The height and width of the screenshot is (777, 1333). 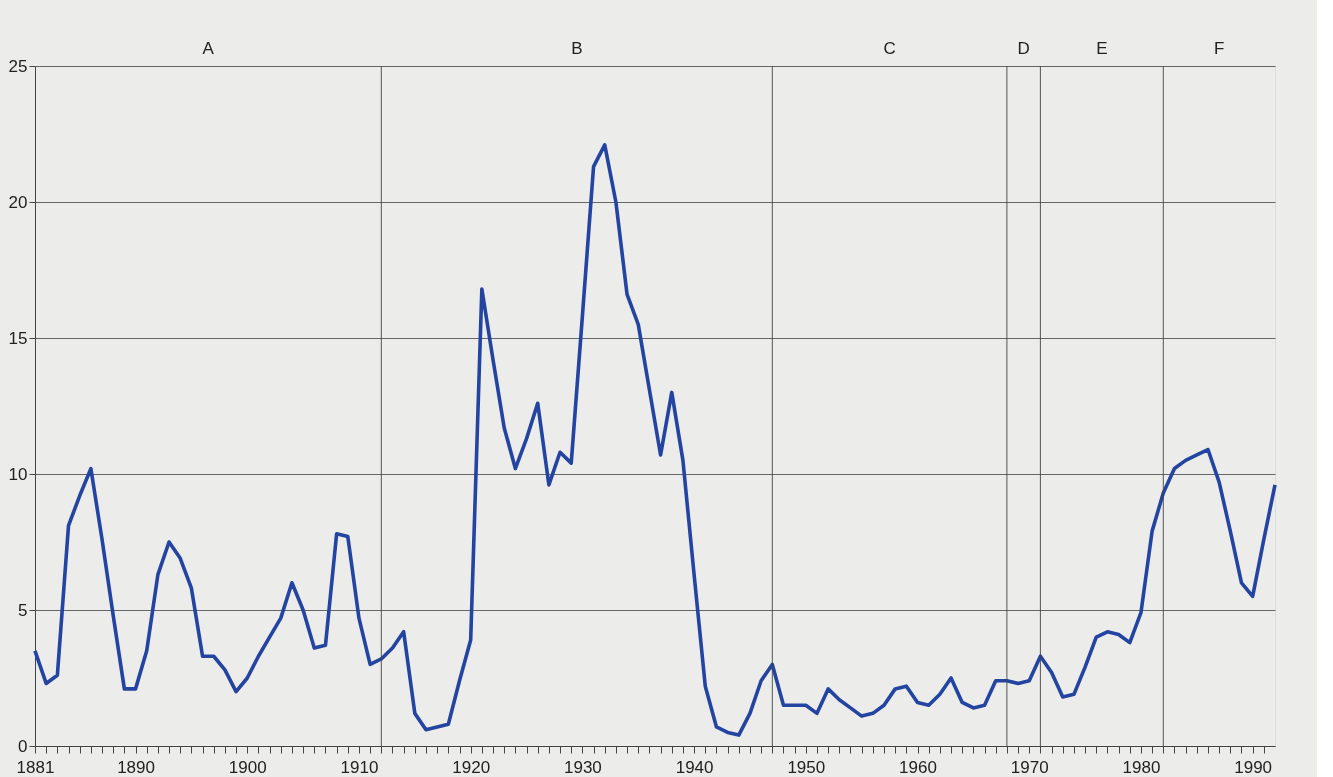 I want to click on y-tick-label: 10, so click(x=18, y=474).